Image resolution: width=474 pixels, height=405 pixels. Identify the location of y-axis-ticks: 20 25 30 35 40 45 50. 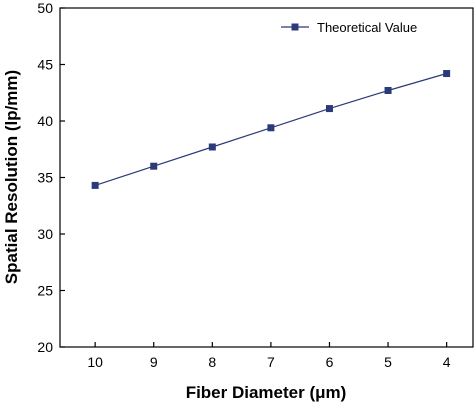
(51, 177).